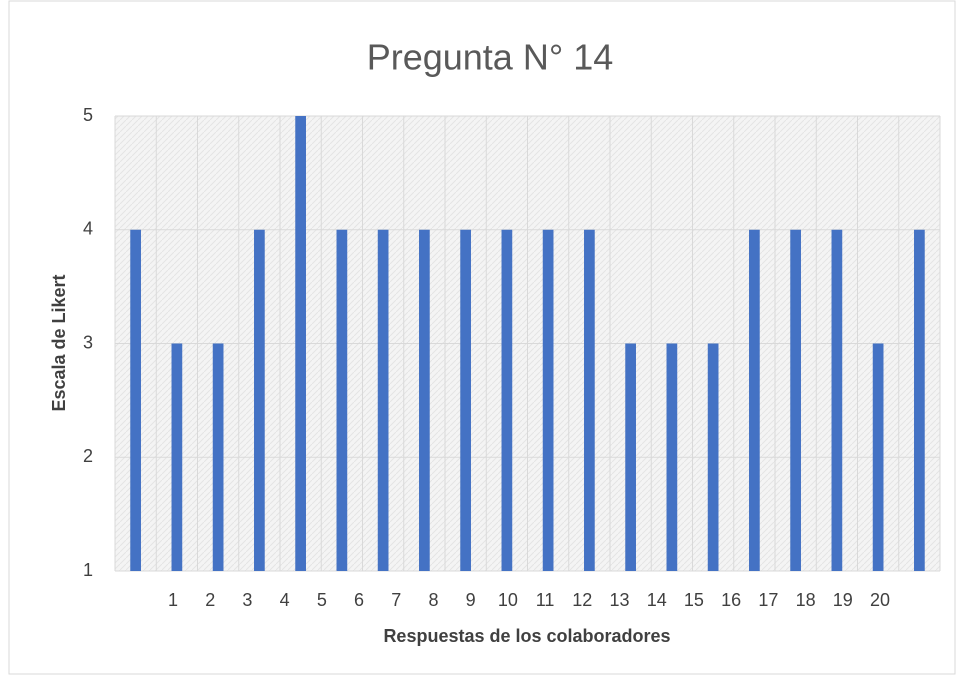  I want to click on x-tick-label: 18, so click(806, 600).